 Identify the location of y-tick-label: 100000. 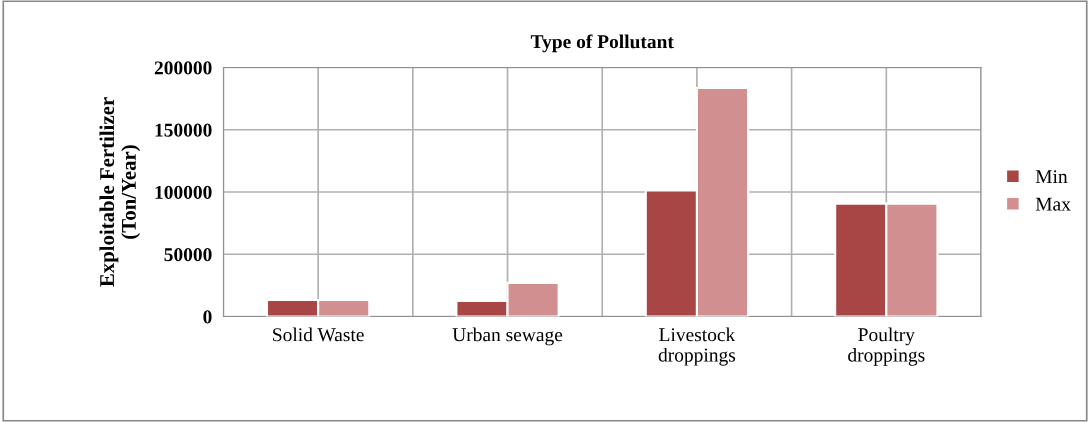
(183, 192).